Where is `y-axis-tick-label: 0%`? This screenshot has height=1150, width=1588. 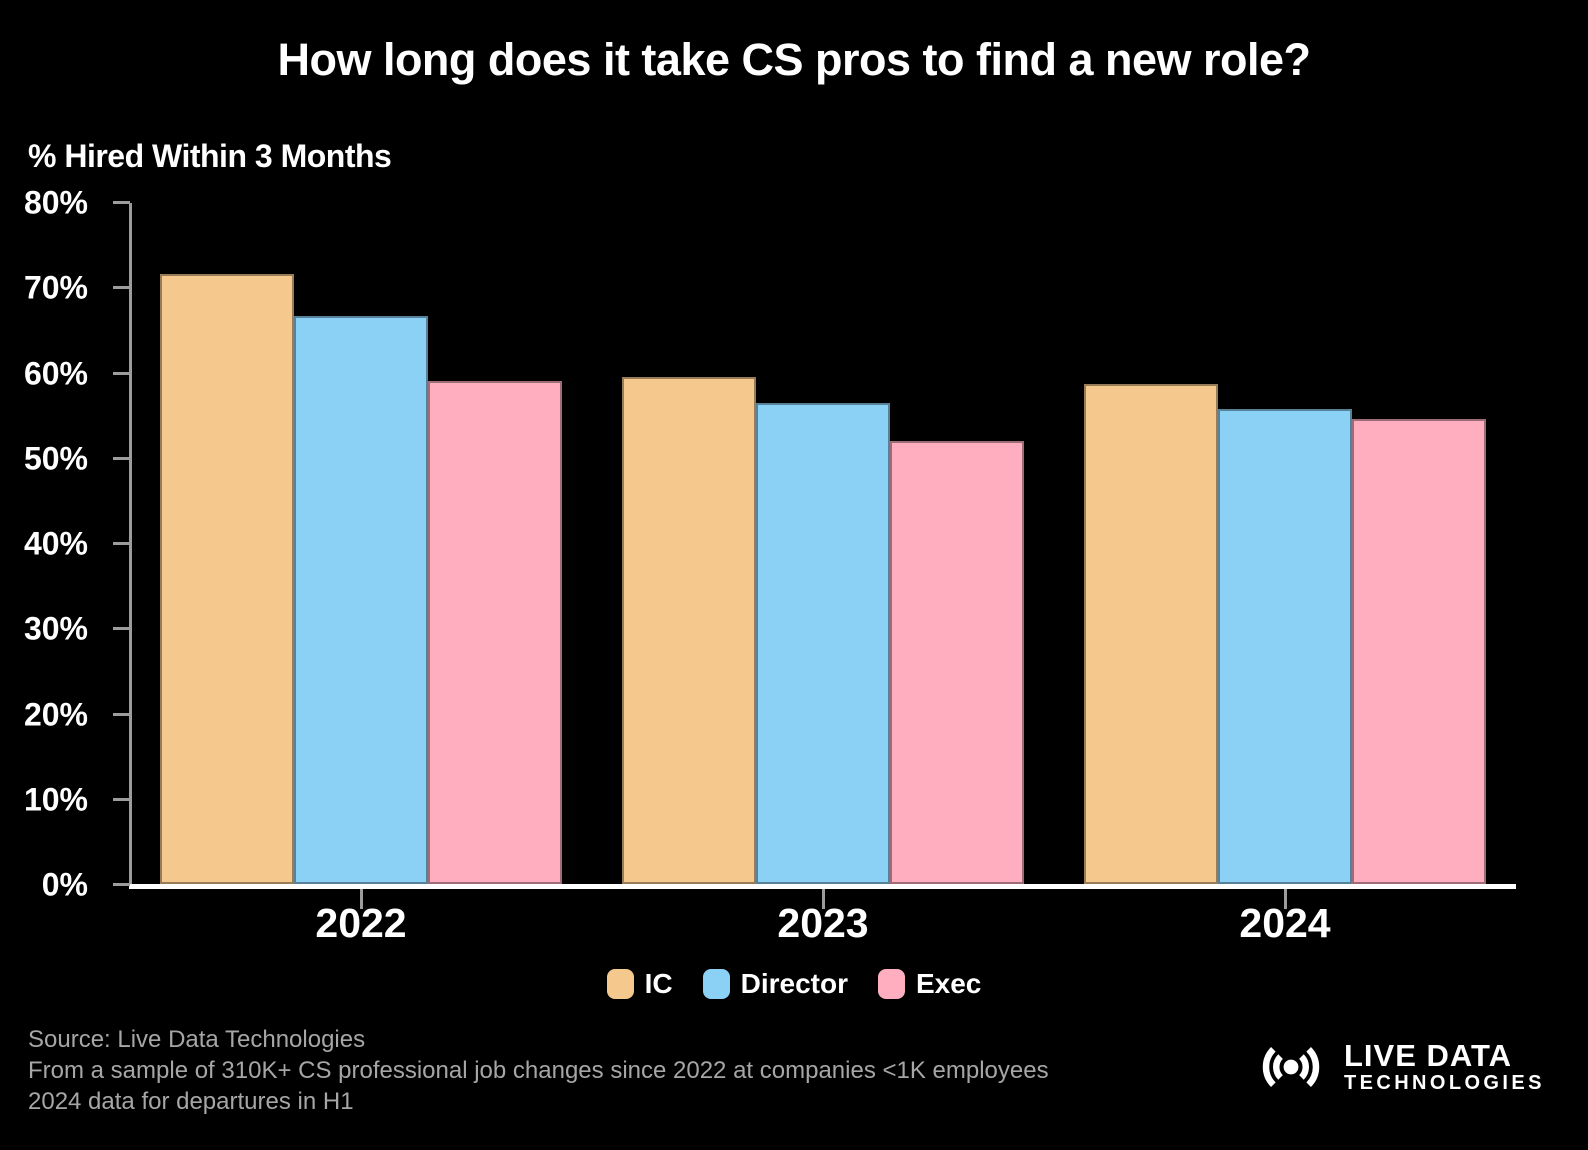 y-axis-tick-label: 0% is located at coordinates (64, 884).